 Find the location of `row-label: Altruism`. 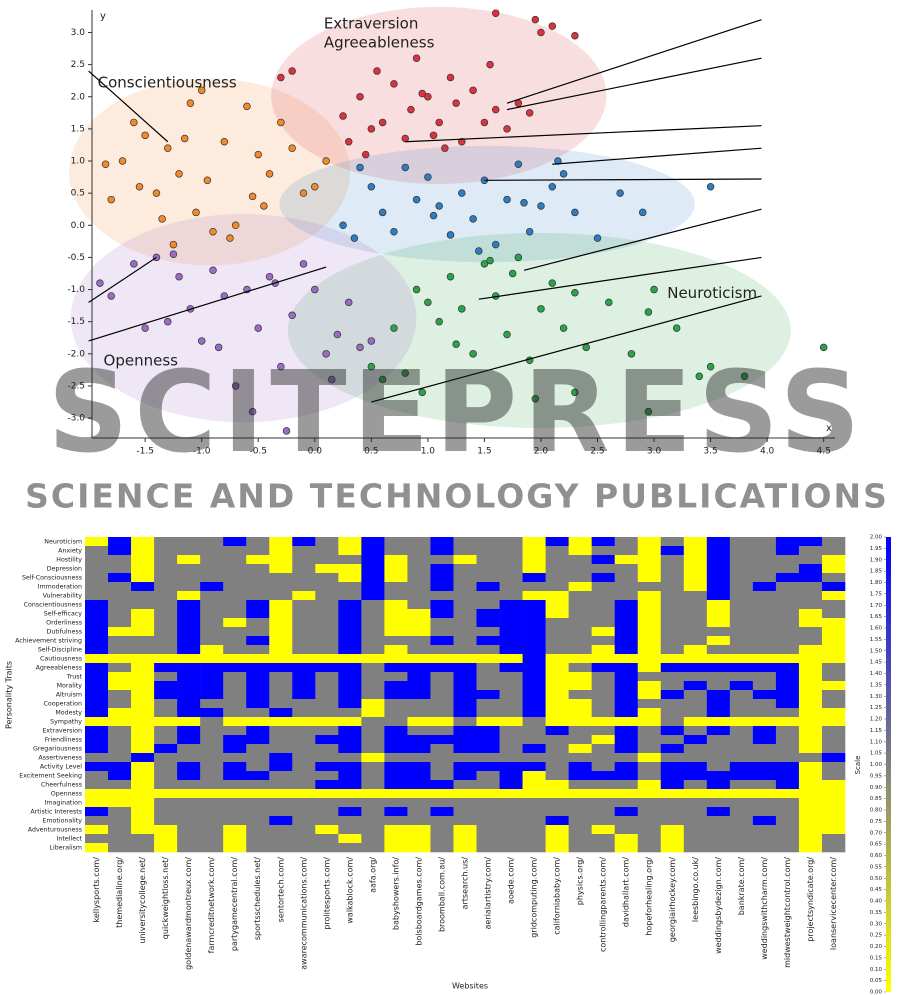

row-label: Altruism is located at coordinates (69, 695).